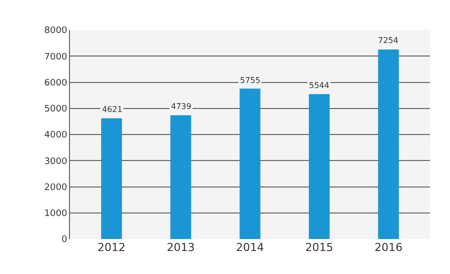  What do you see at coordinates (56, 214) in the screenshot?
I see `y-tick-label: 1000` at bounding box center [56, 214].